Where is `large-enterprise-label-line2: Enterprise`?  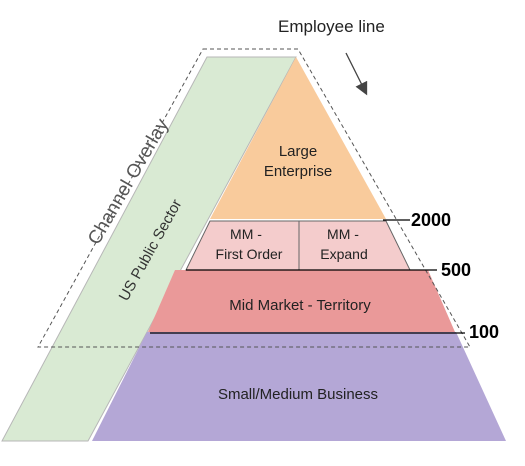
large-enterprise-label-line2: Enterprise is located at coordinates (298, 171).